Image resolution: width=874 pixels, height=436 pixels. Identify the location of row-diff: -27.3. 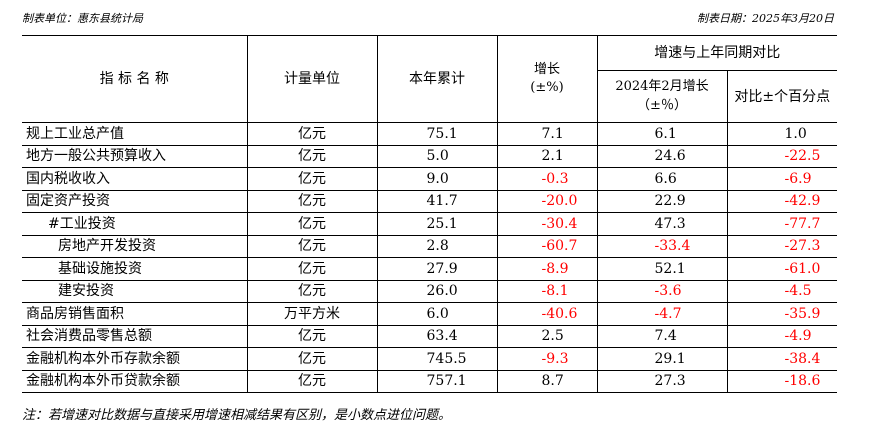
(781, 246).